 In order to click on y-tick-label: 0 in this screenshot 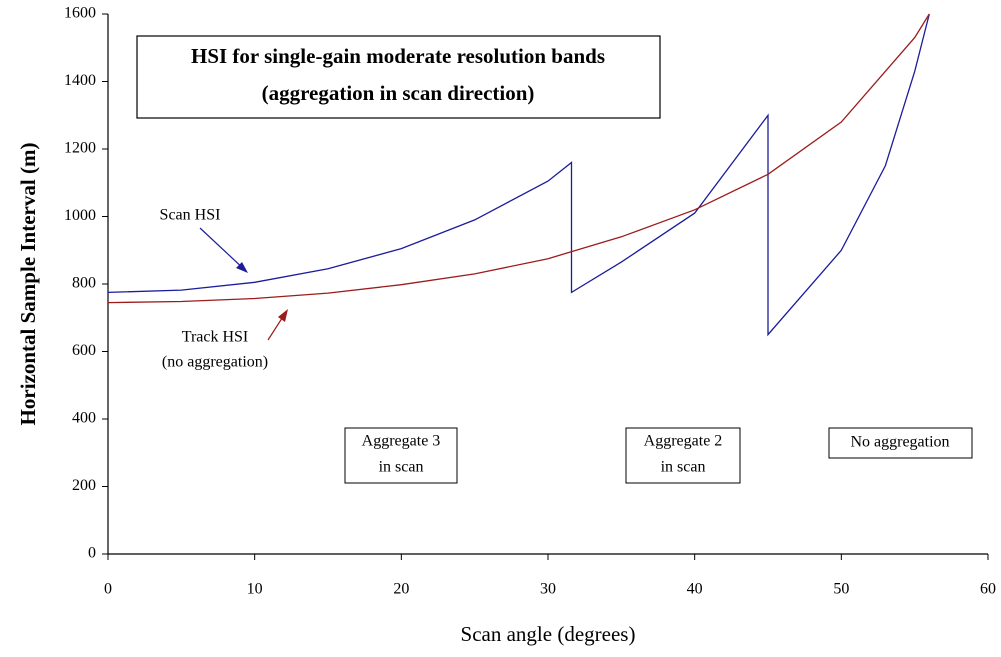, I will do `click(92, 553)`.